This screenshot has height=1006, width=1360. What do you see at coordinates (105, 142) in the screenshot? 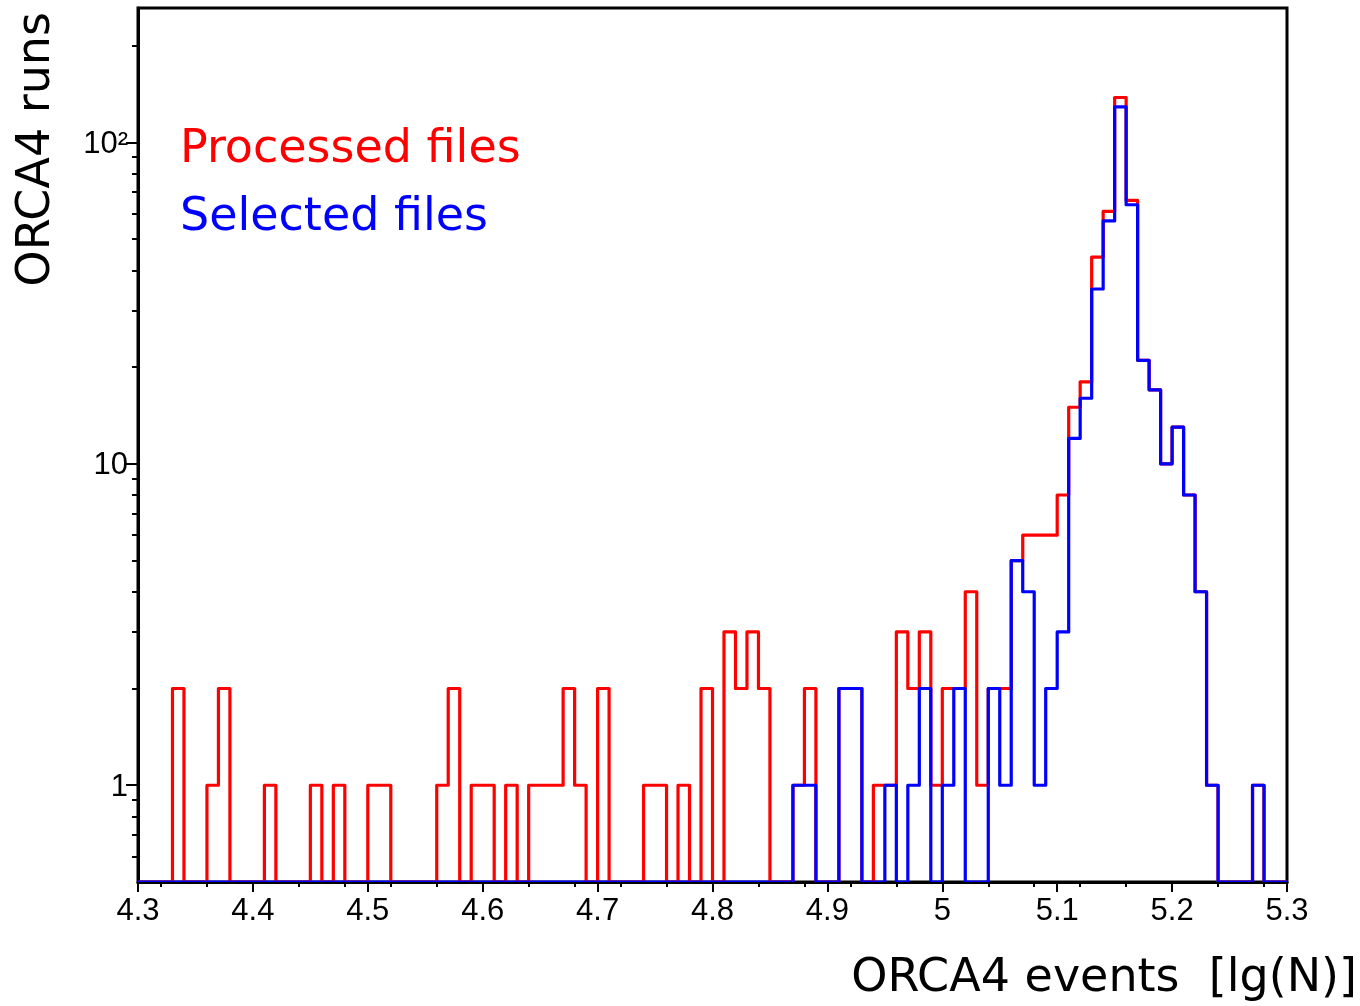
I see `y-tick-label: 10²` at bounding box center [105, 142].